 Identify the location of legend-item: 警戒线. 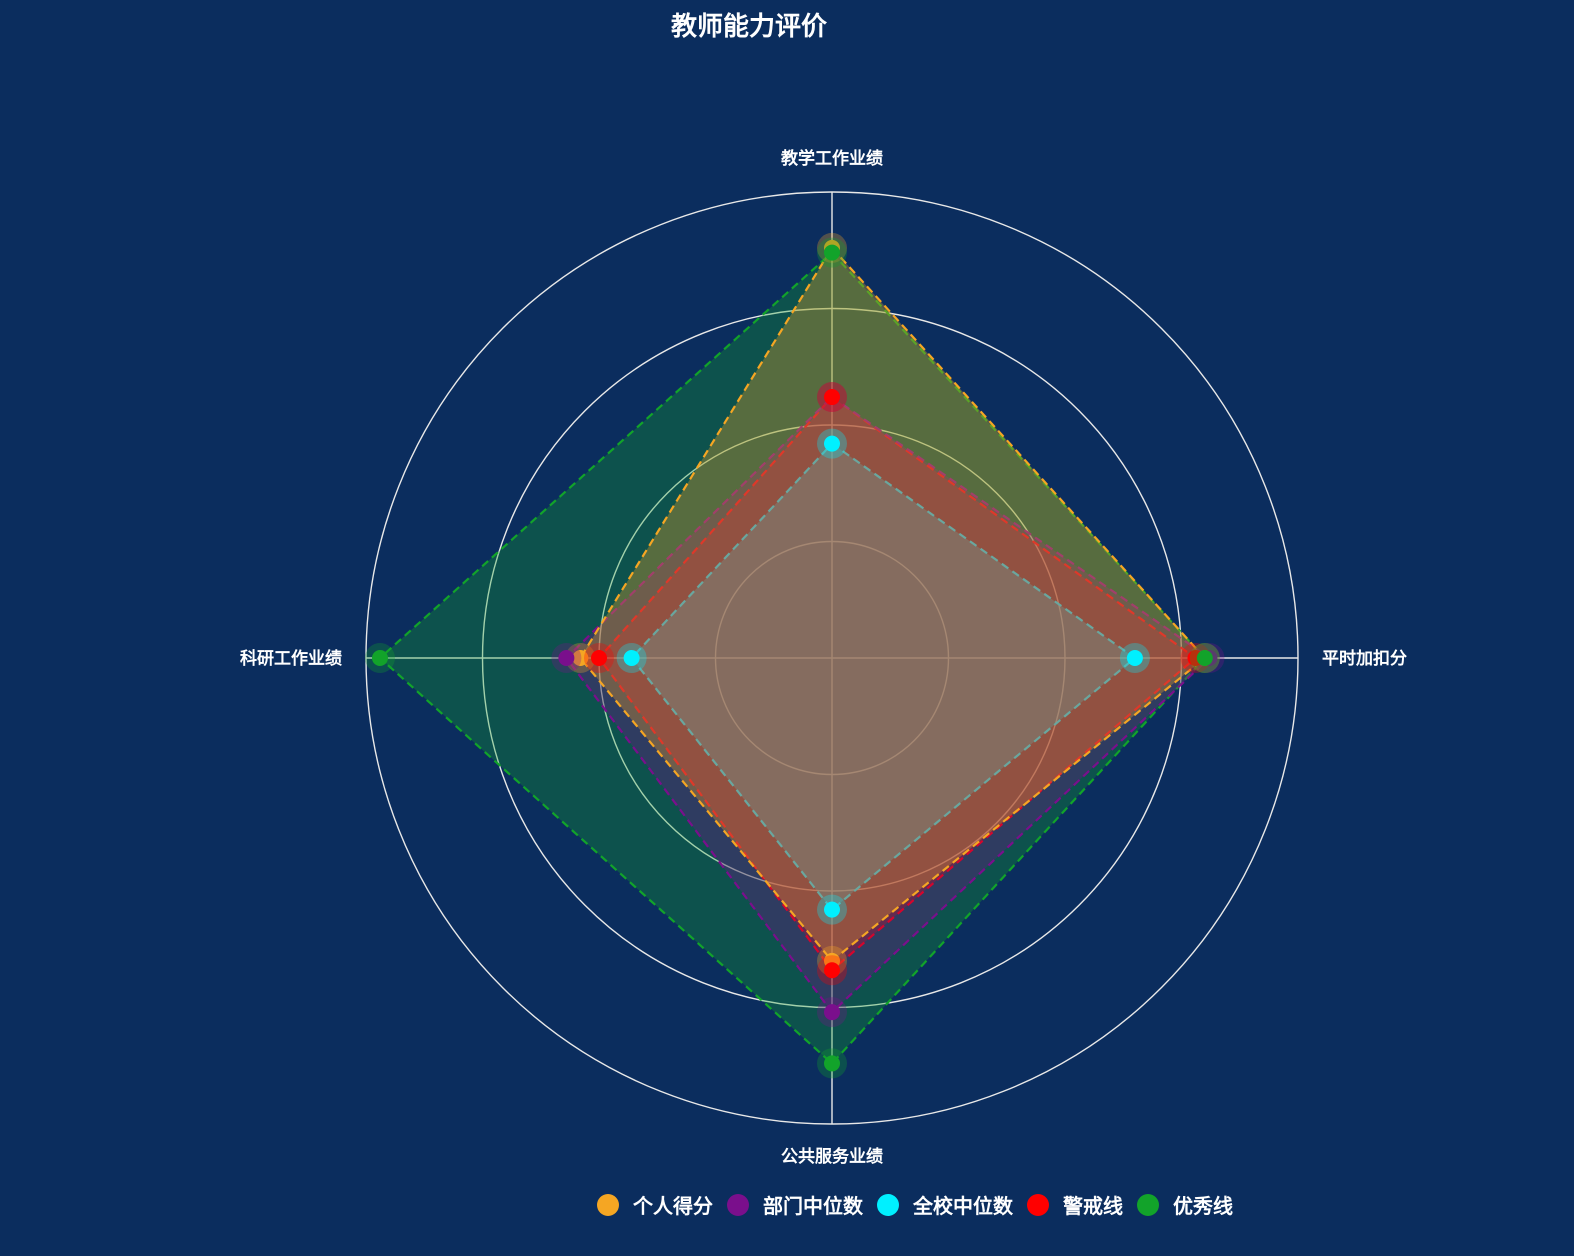
(1075, 1204).